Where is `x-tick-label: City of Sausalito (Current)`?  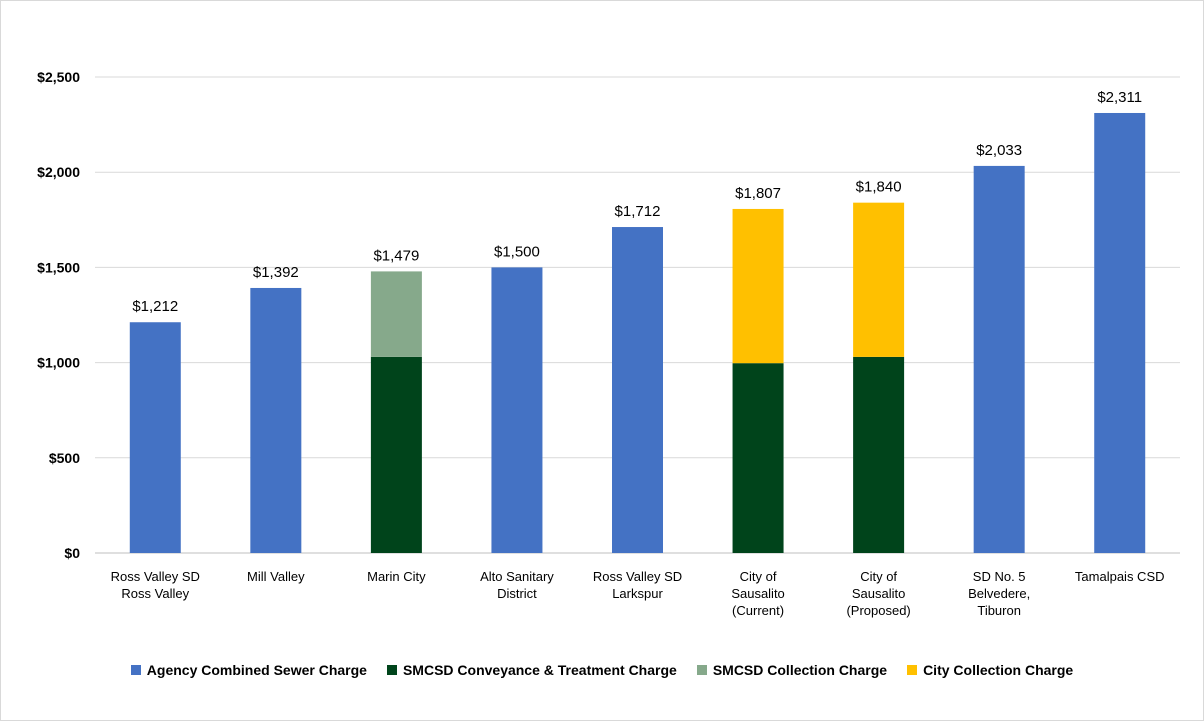
x-tick-label: City of Sausalito (Current) is located at coordinates (757, 593).